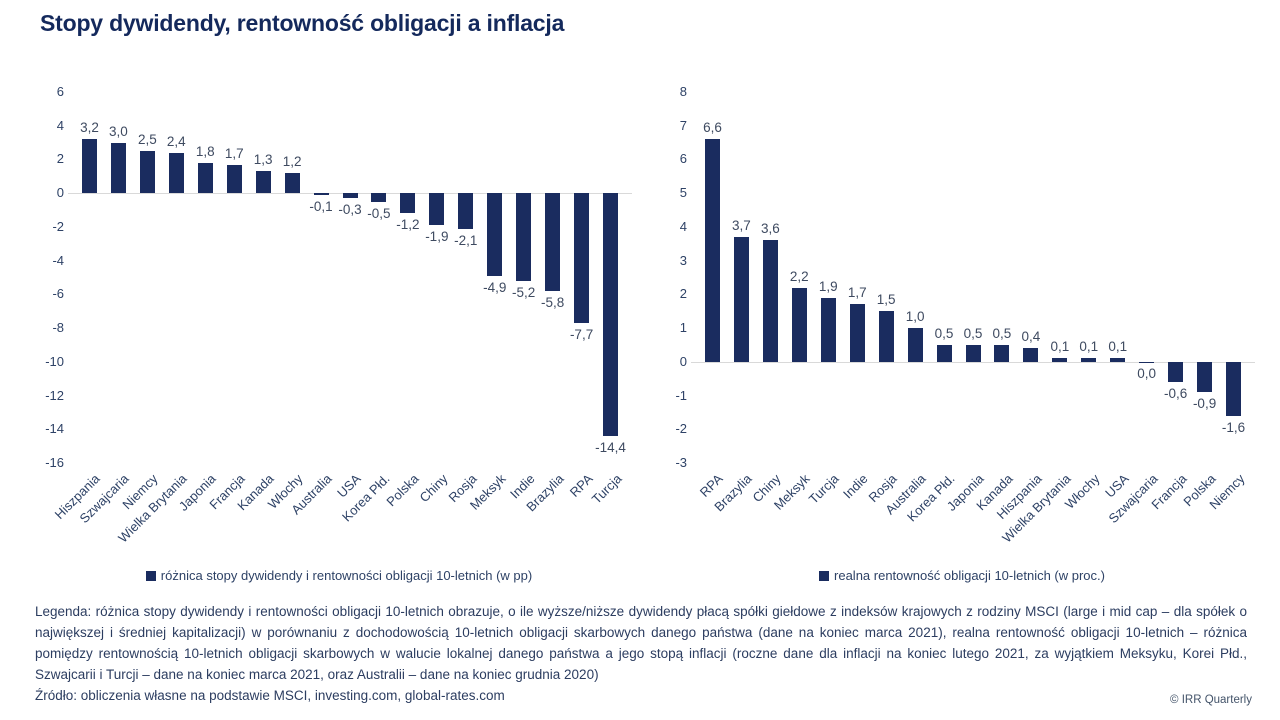 This screenshot has width=1280, height=720. Describe the element at coordinates (54, 395) in the screenshot. I see `y-tick-label: -12` at that location.